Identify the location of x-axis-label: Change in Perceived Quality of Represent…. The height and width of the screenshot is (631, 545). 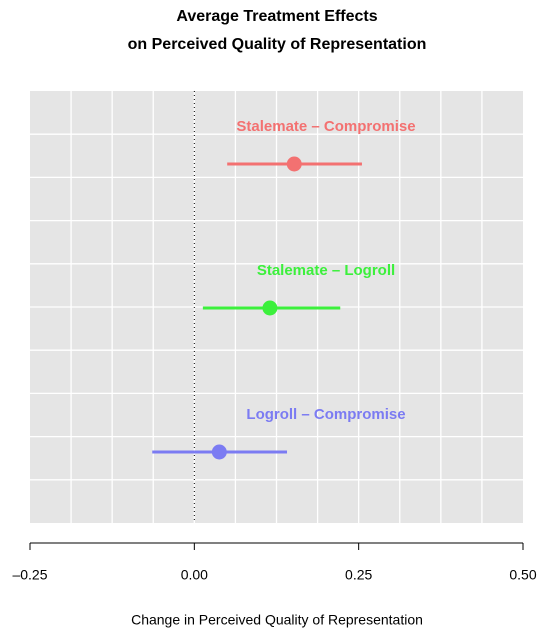
(277, 620).